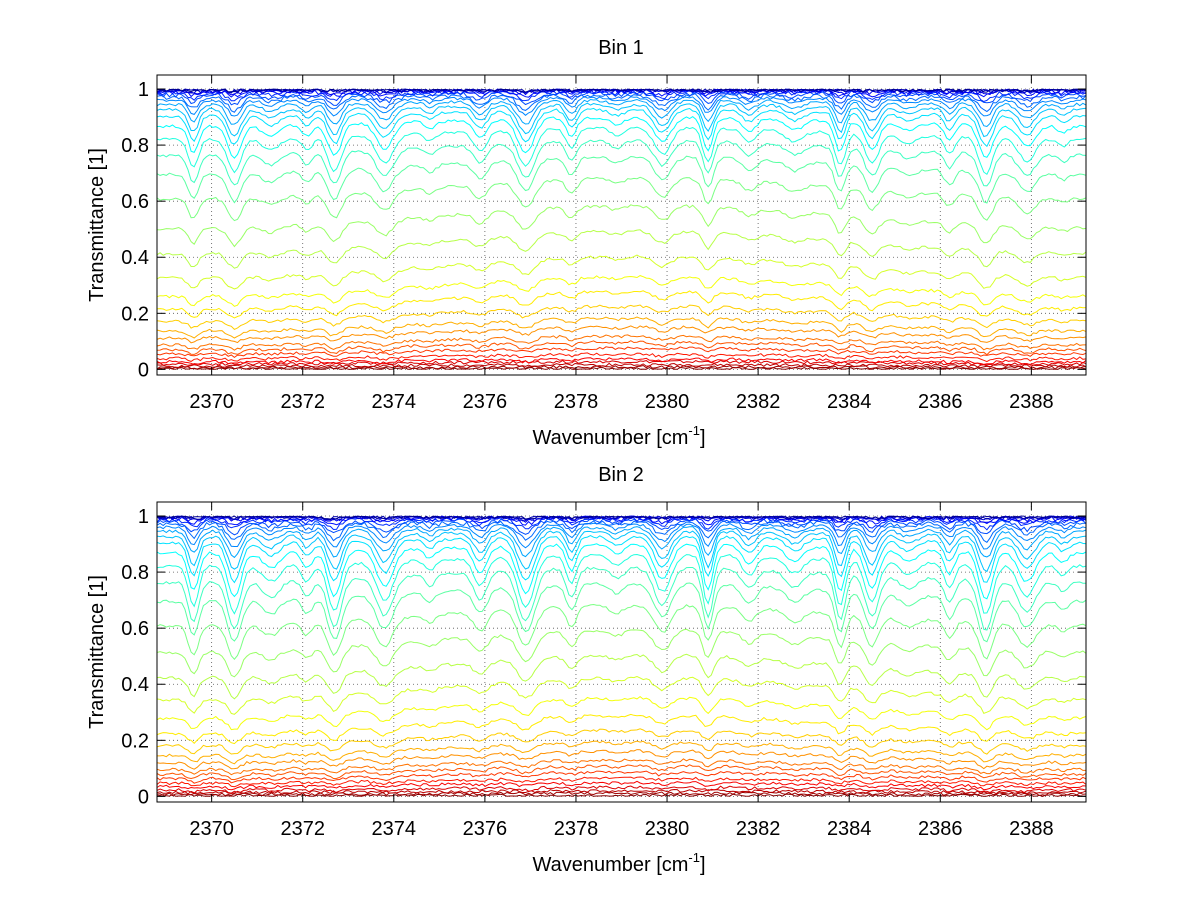  I want to click on x-tick-label: 2372, so click(302, 402).